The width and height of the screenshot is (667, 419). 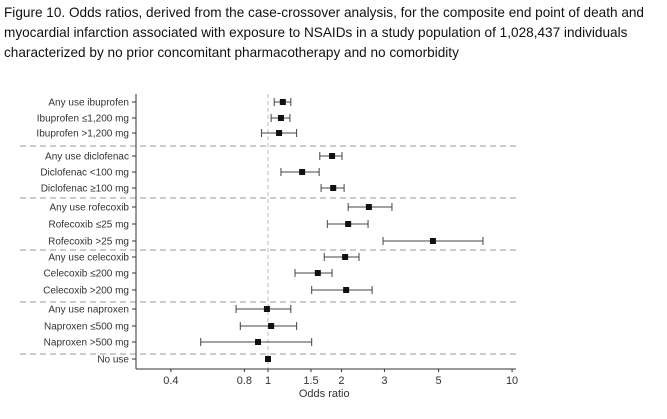 I want to click on row-label: Any use naproxen, so click(x=88, y=310).